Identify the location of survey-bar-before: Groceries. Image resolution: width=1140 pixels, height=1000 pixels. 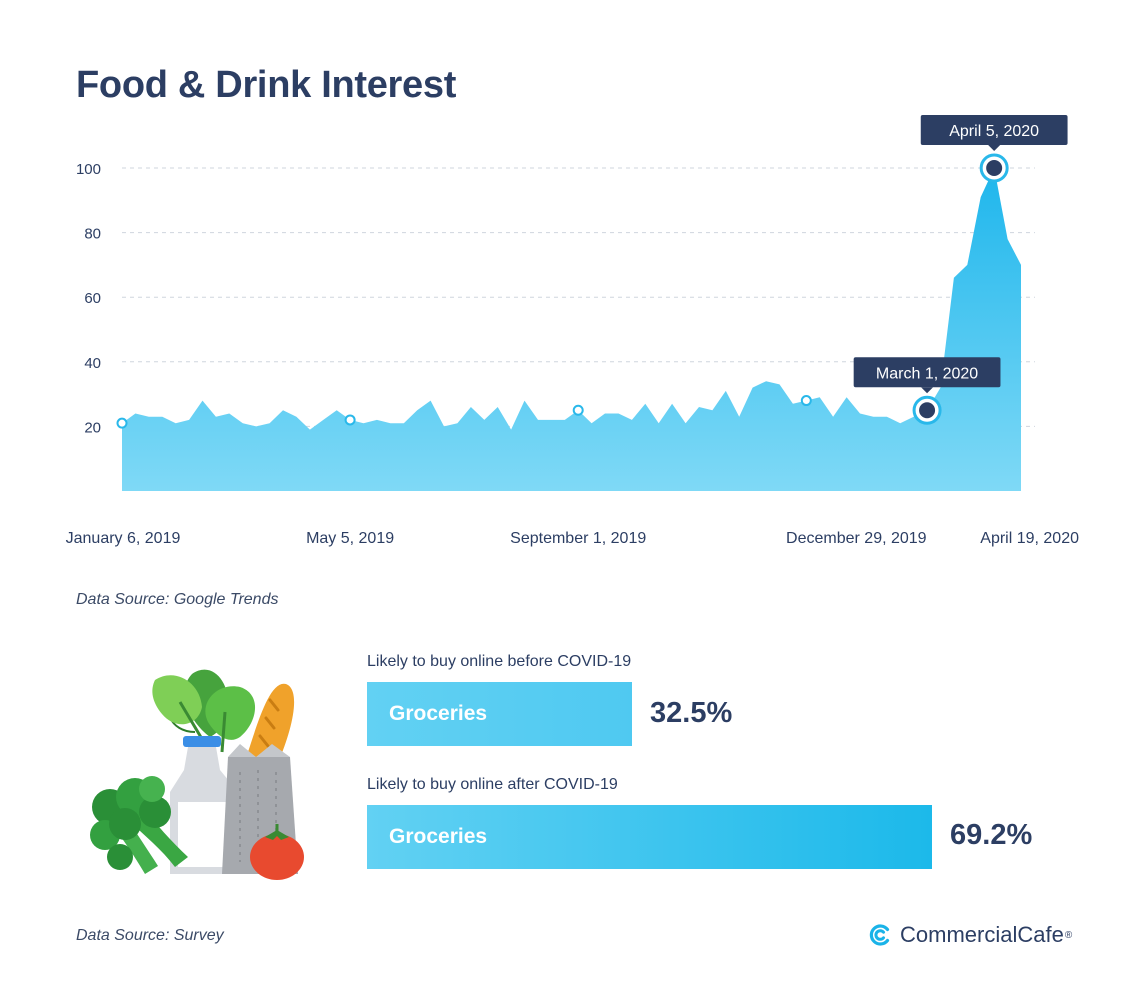
(499, 714).